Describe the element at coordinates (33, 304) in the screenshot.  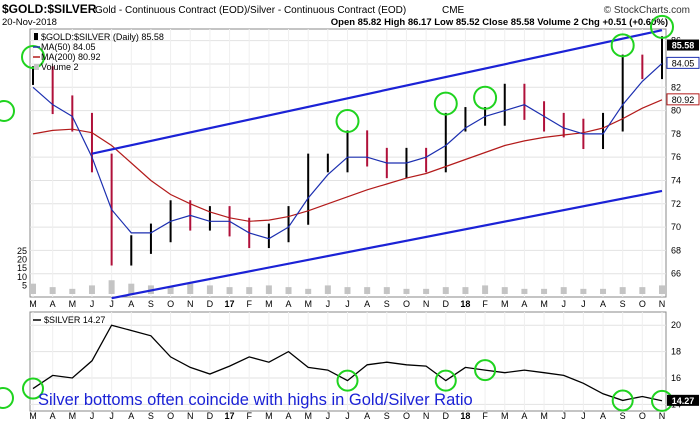
I see `x-tick-2016-03: M` at that location.